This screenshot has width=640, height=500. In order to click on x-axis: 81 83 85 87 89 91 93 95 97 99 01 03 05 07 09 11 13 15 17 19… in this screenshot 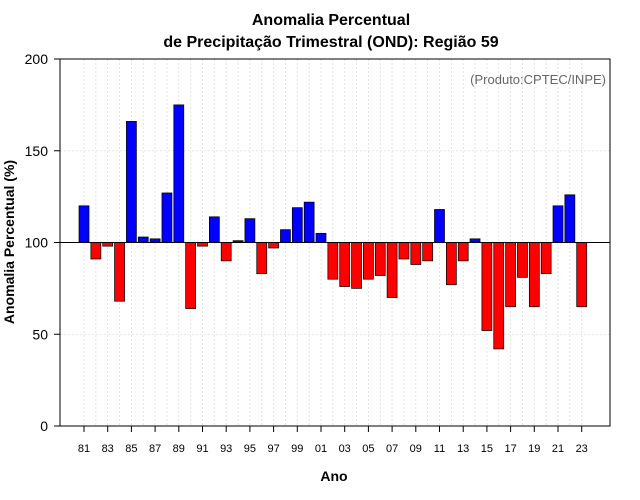, I will do `click(333, 440)`.